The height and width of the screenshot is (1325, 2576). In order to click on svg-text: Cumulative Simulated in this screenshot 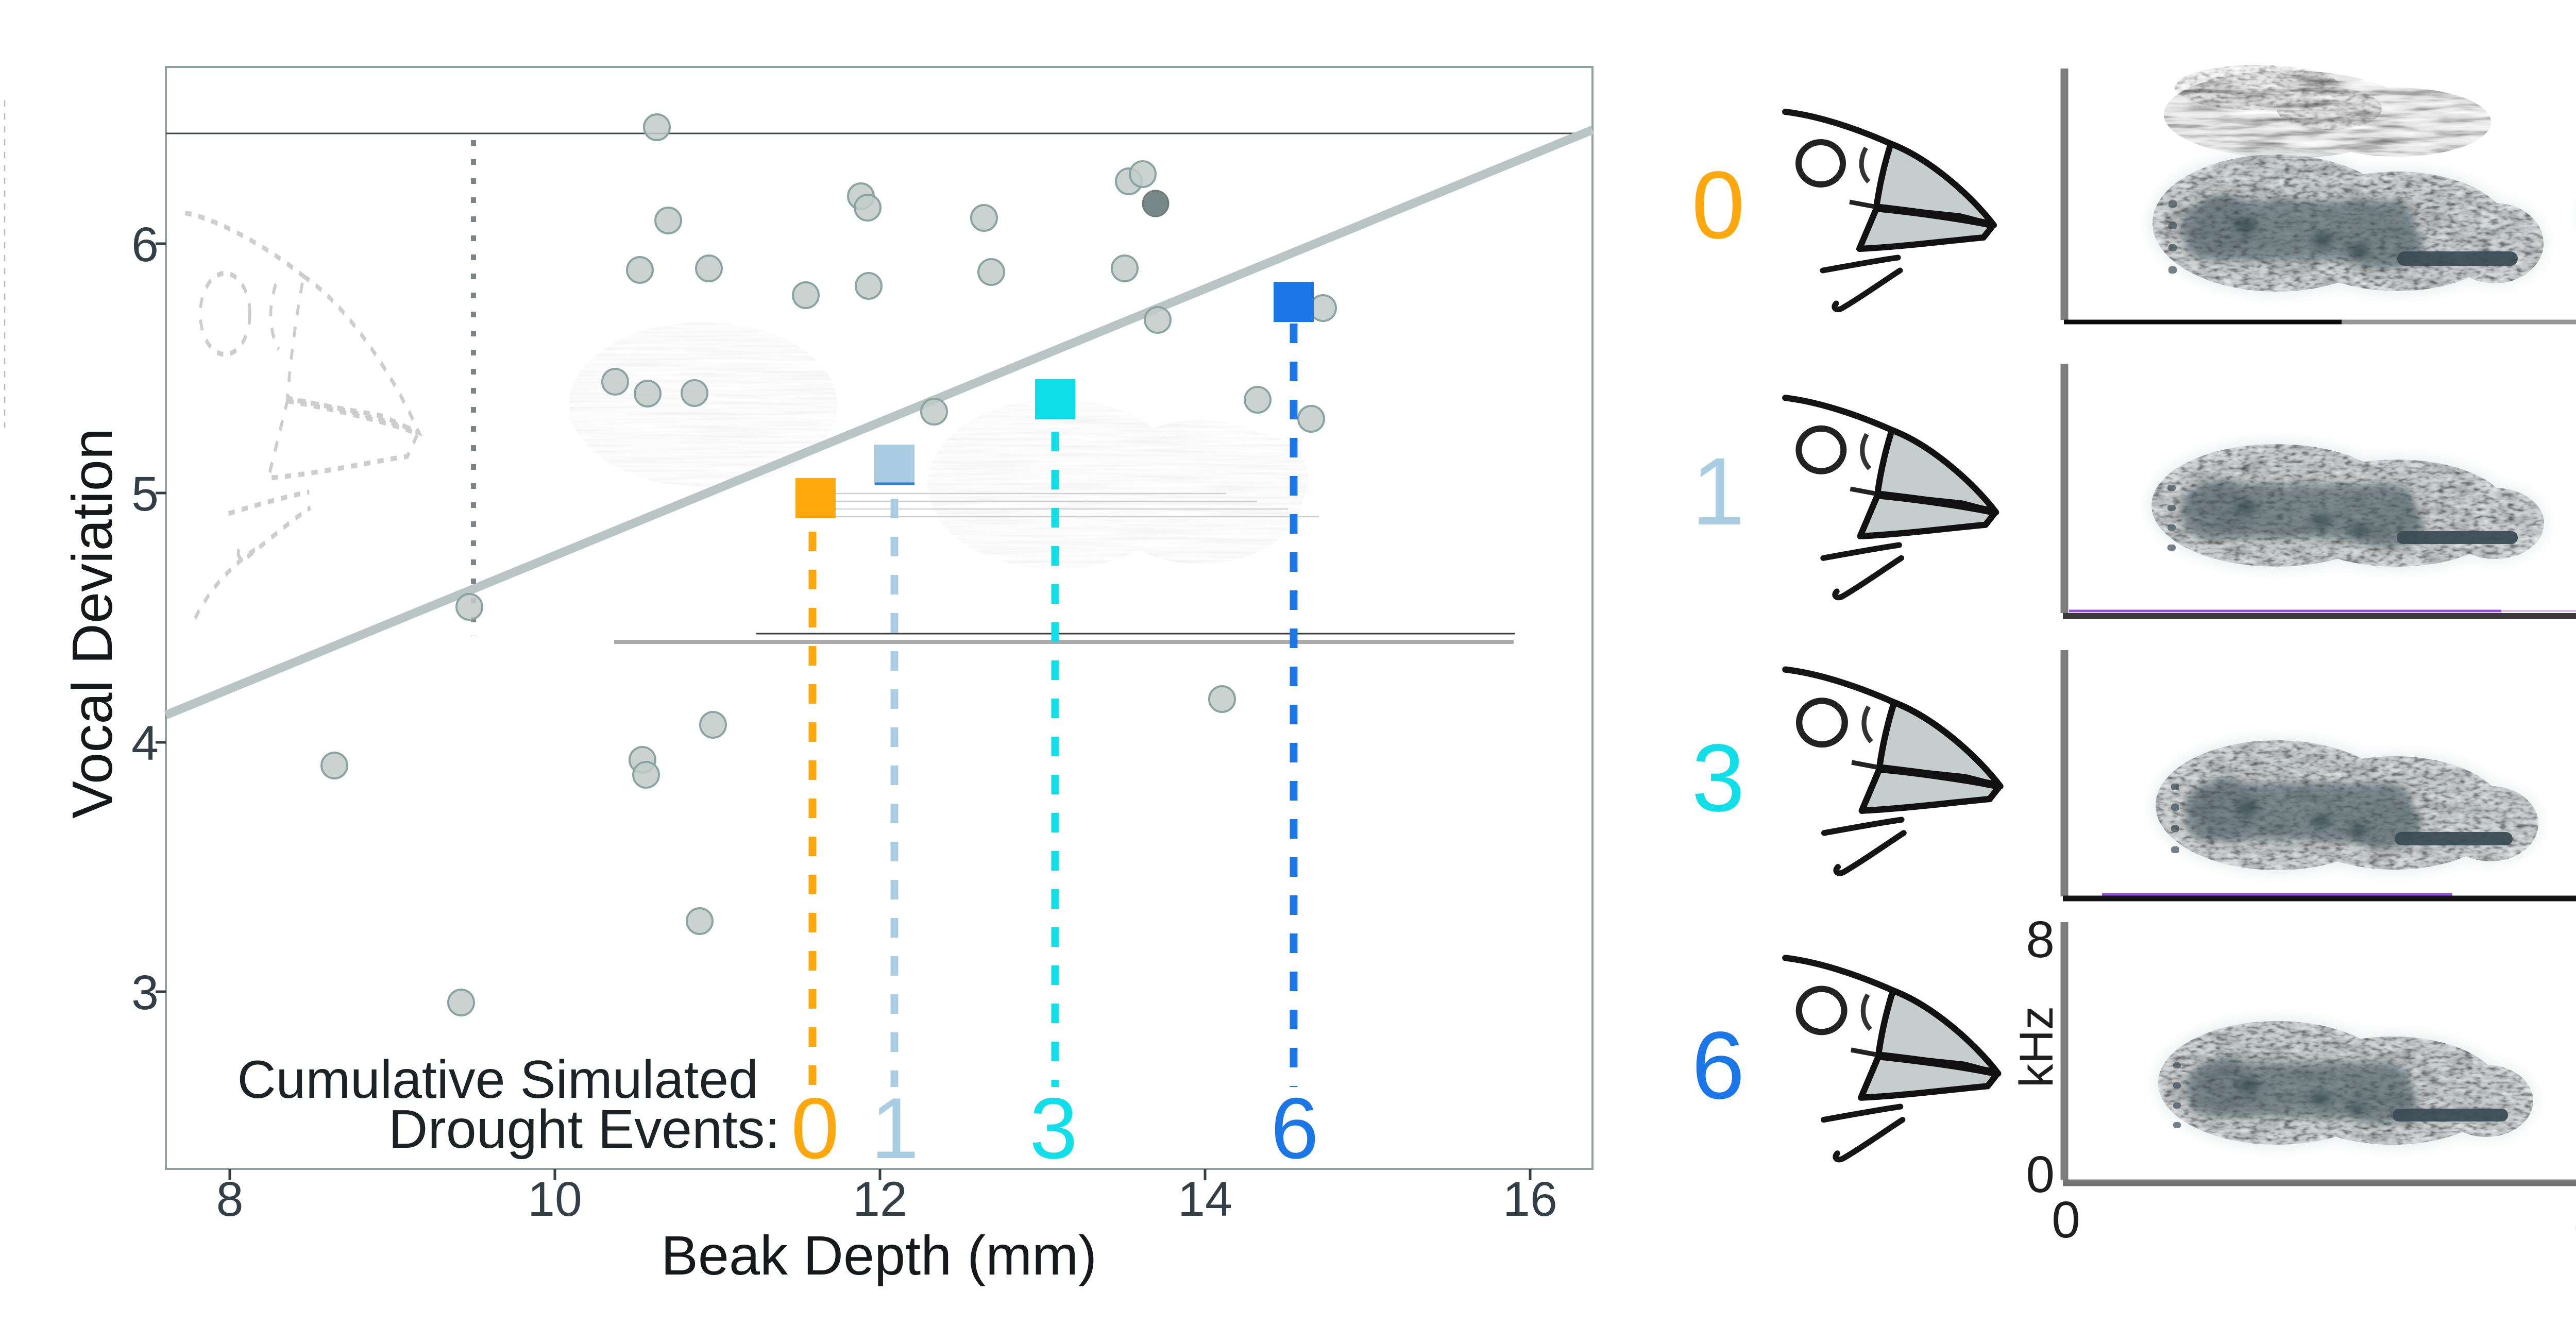, I will do `click(497, 1080)`.